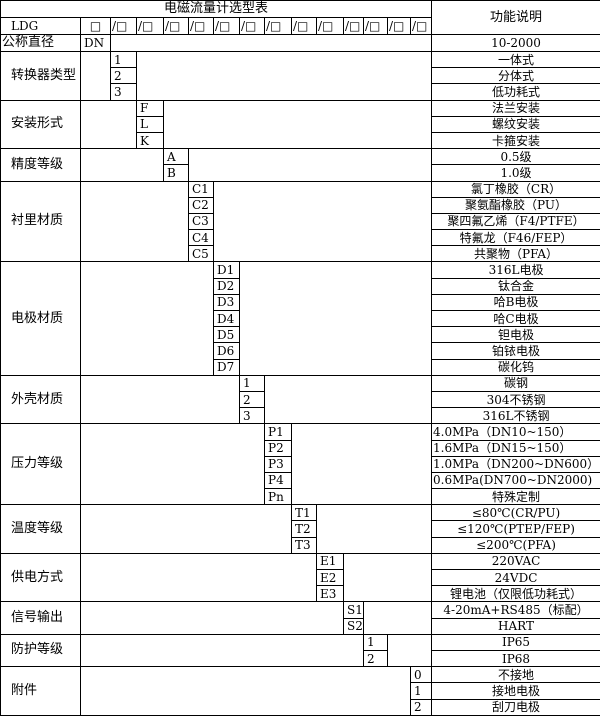 Image resolution: width=600 pixels, height=716 pixels. Describe the element at coordinates (330, 594) in the screenshot. I see `option-code: E3` at that location.